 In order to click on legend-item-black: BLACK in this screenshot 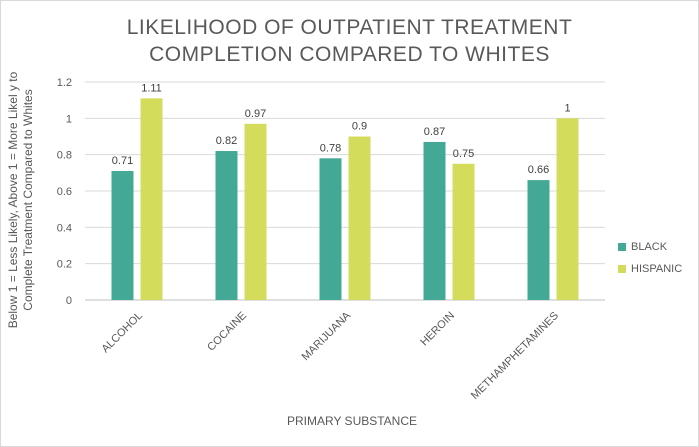, I will do `click(650, 247)`.